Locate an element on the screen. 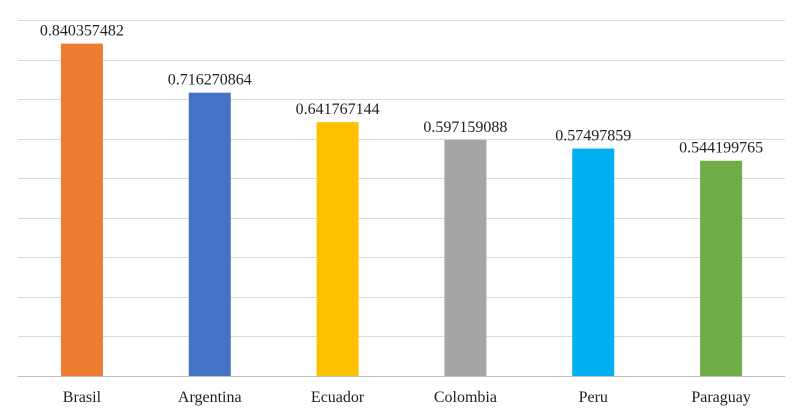  bar-paraguay is located at coordinates (721, 268).